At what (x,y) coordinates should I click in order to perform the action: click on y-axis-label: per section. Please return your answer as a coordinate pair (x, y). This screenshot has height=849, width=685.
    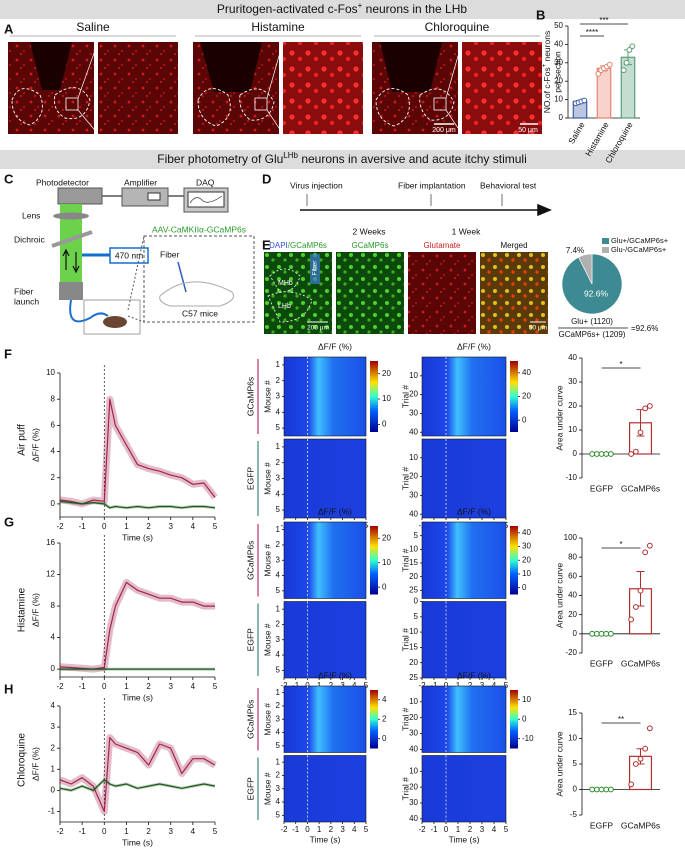
    Looking at the image, I should click on (557, 72).